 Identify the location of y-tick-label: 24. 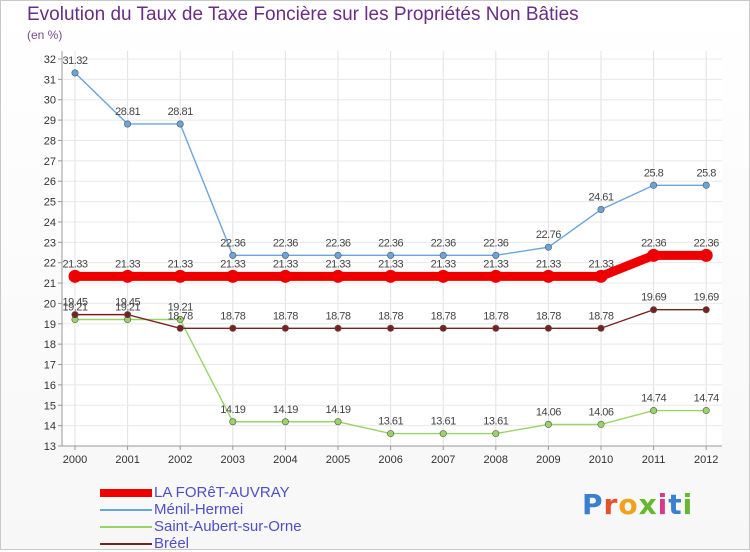
(50, 223).